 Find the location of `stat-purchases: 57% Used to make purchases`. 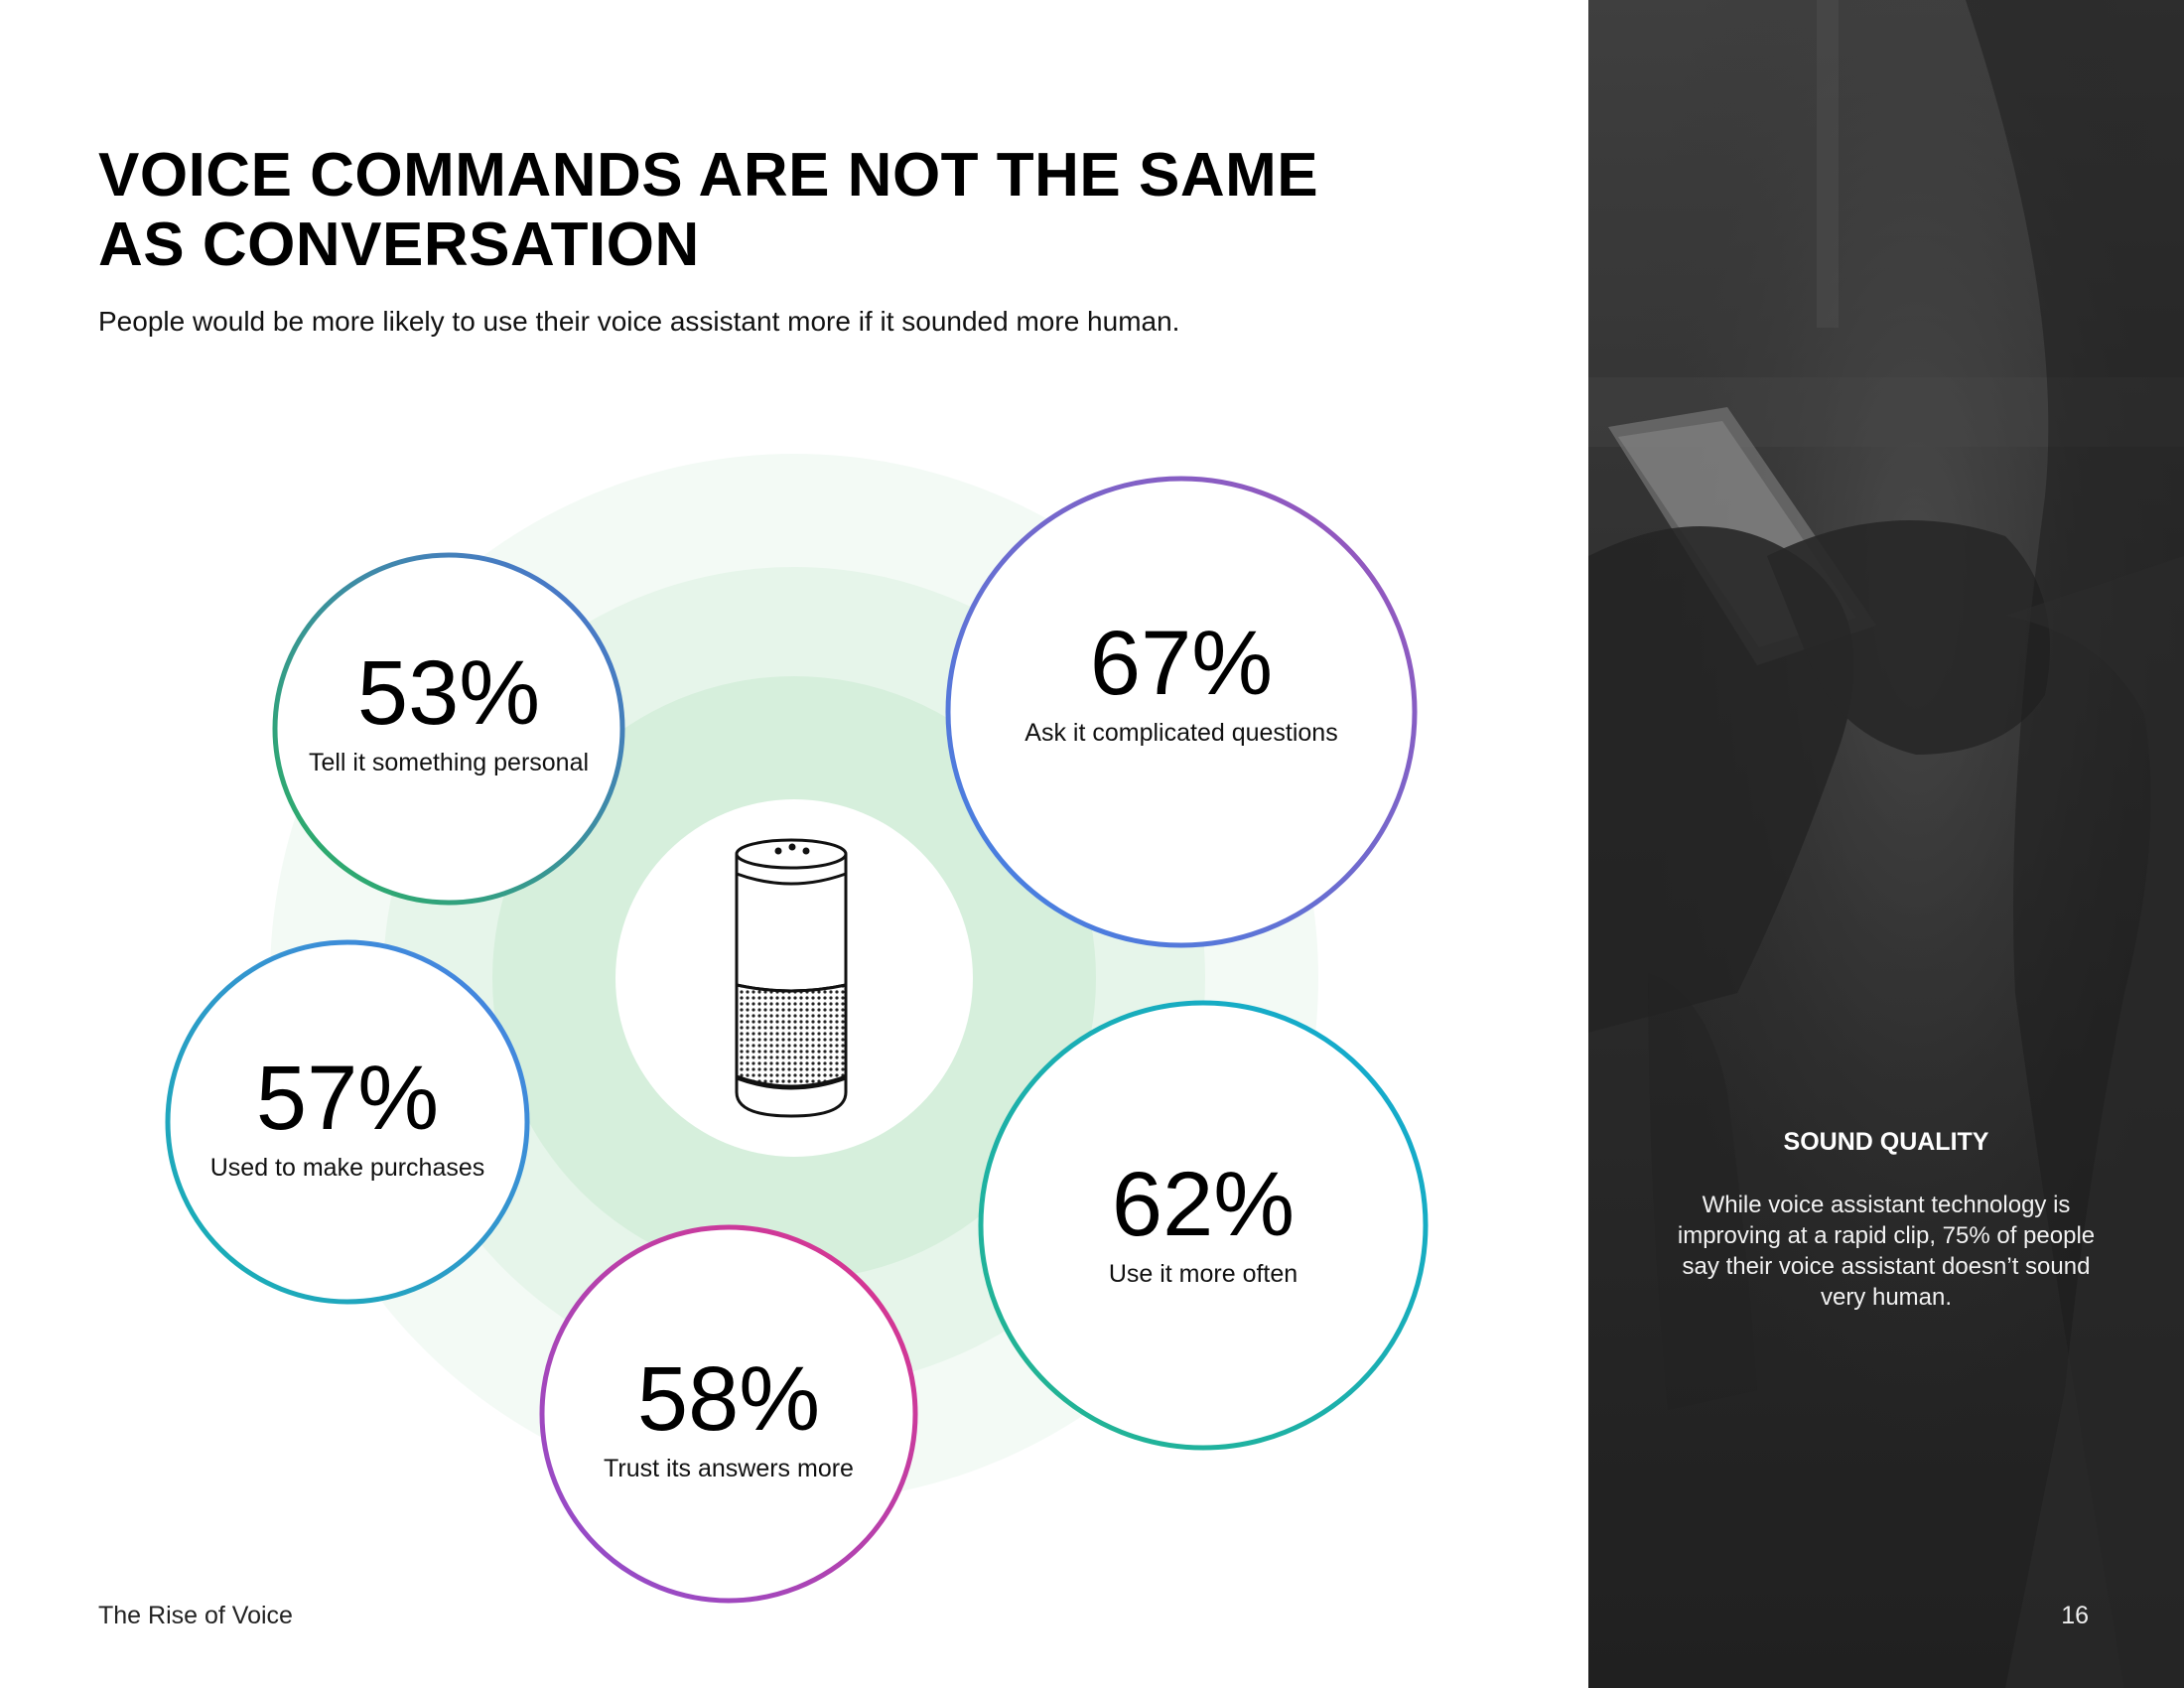

stat-purchases: 57% Used to make purchases is located at coordinates (347, 1116).